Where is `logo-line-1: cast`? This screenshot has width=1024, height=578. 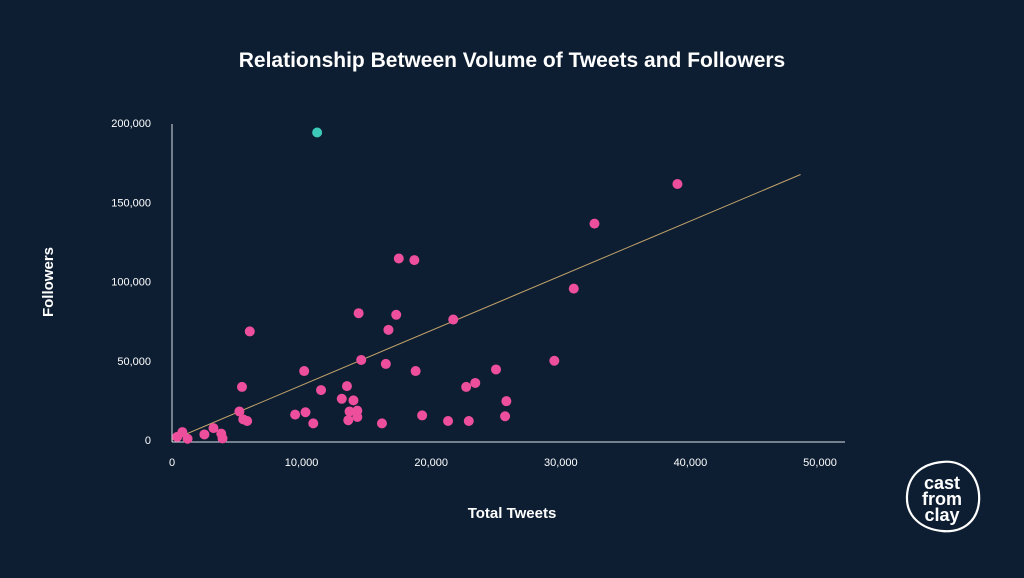
logo-line-1: cast is located at coordinates (942, 483).